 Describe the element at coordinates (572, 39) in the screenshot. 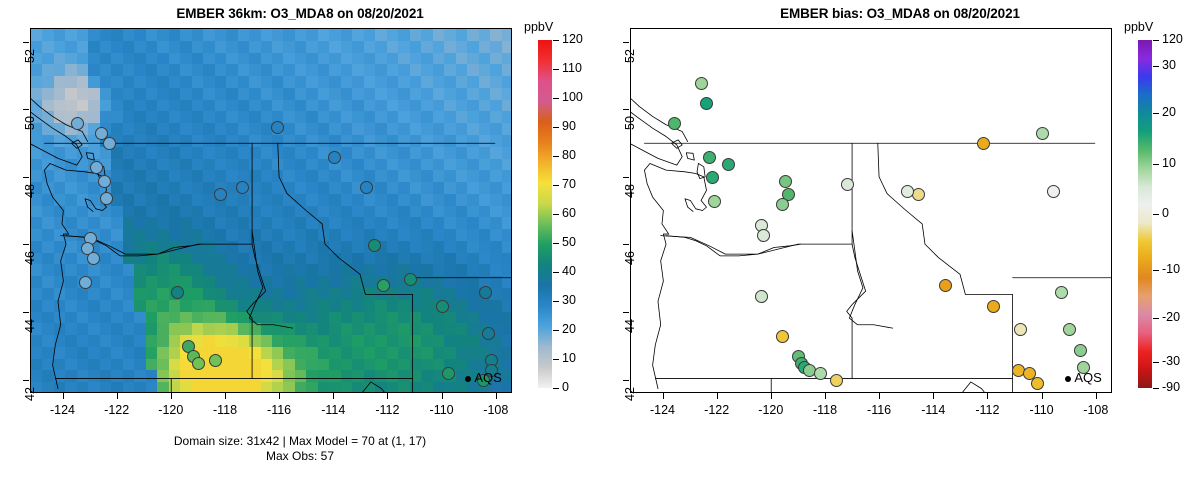

I see `colorbar-tick-label: 120` at that location.